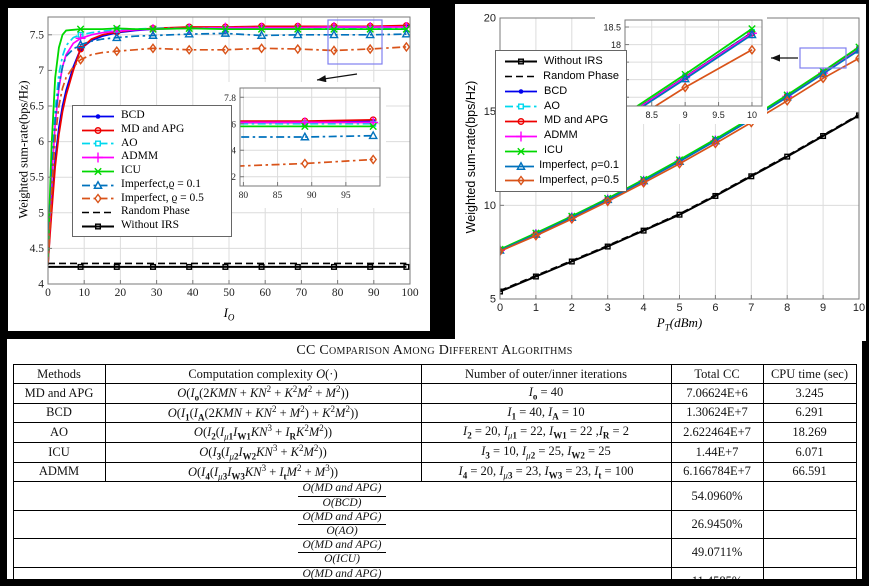 This screenshot has width=869, height=586. What do you see at coordinates (751, 308) in the screenshot?
I see `x-tick-label: 7` at bounding box center [751, 308].